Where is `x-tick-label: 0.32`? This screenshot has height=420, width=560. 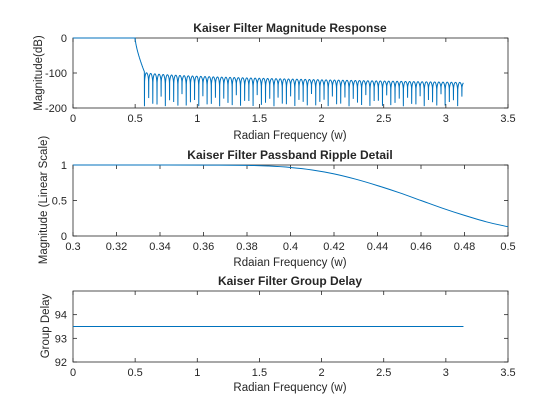 x-tick-label: 0.32 is located at coordinates (116, 247).